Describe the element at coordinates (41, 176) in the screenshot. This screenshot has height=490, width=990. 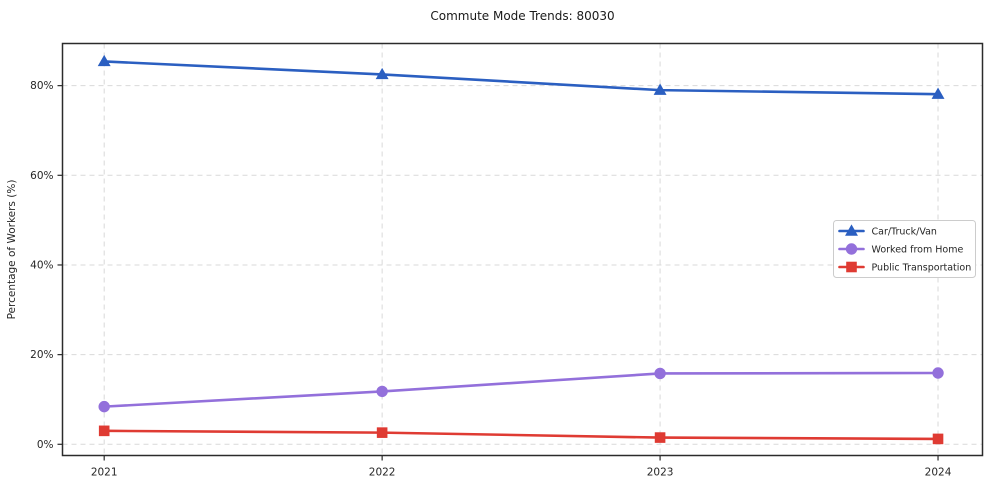
I see `y-tick-label: 60%` at that location.